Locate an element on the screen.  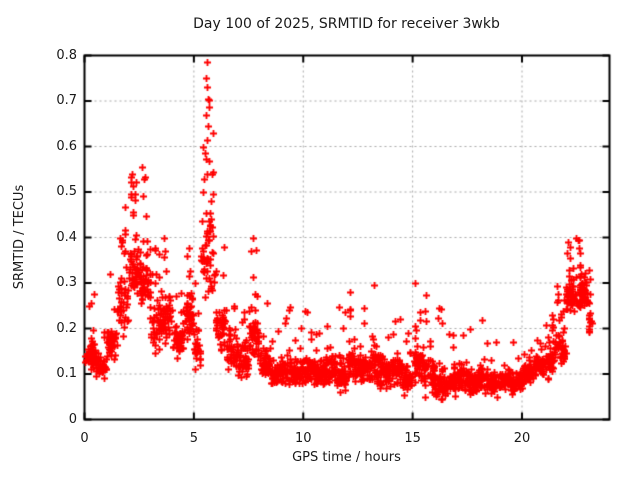
y-tick-label: 0 is located at coordinates (72, 419).